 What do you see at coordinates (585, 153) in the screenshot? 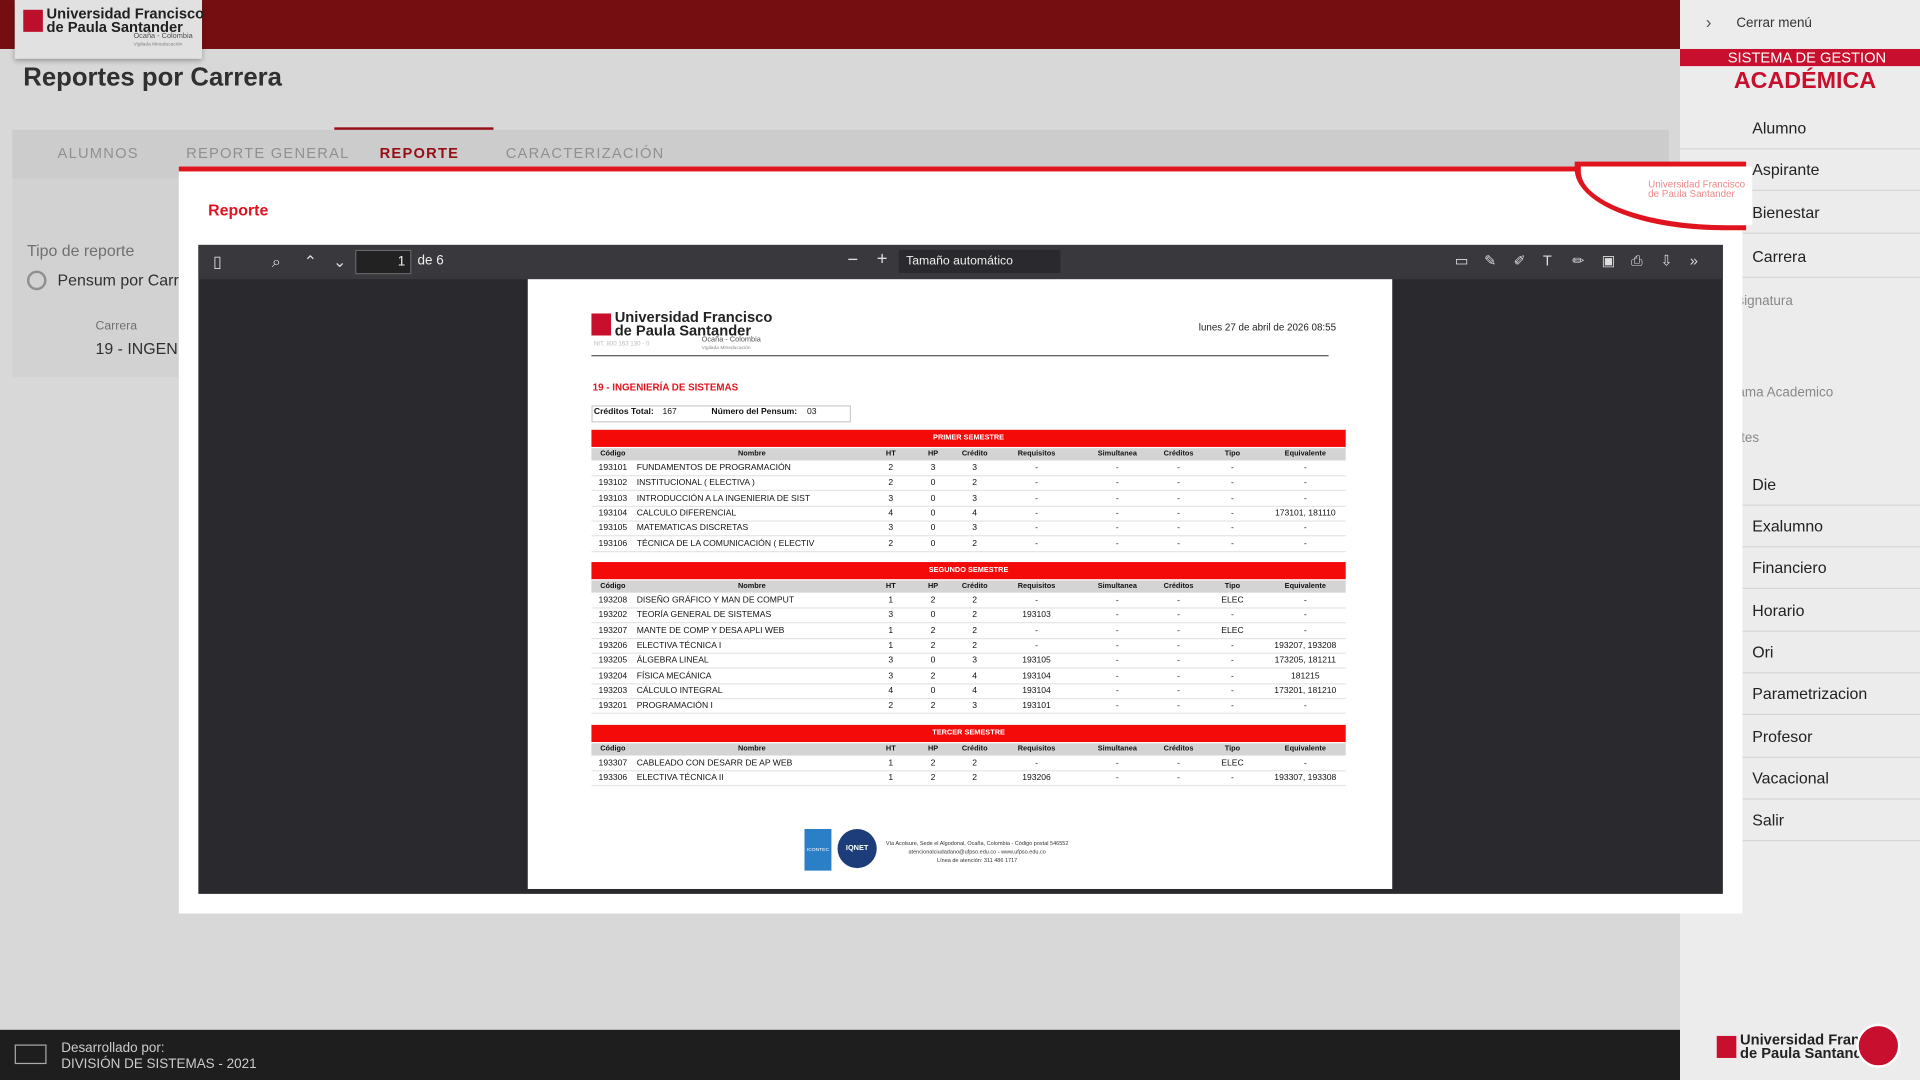
I see `tab: CARACTERIZACIÓN` at bounding box center [585, 153].